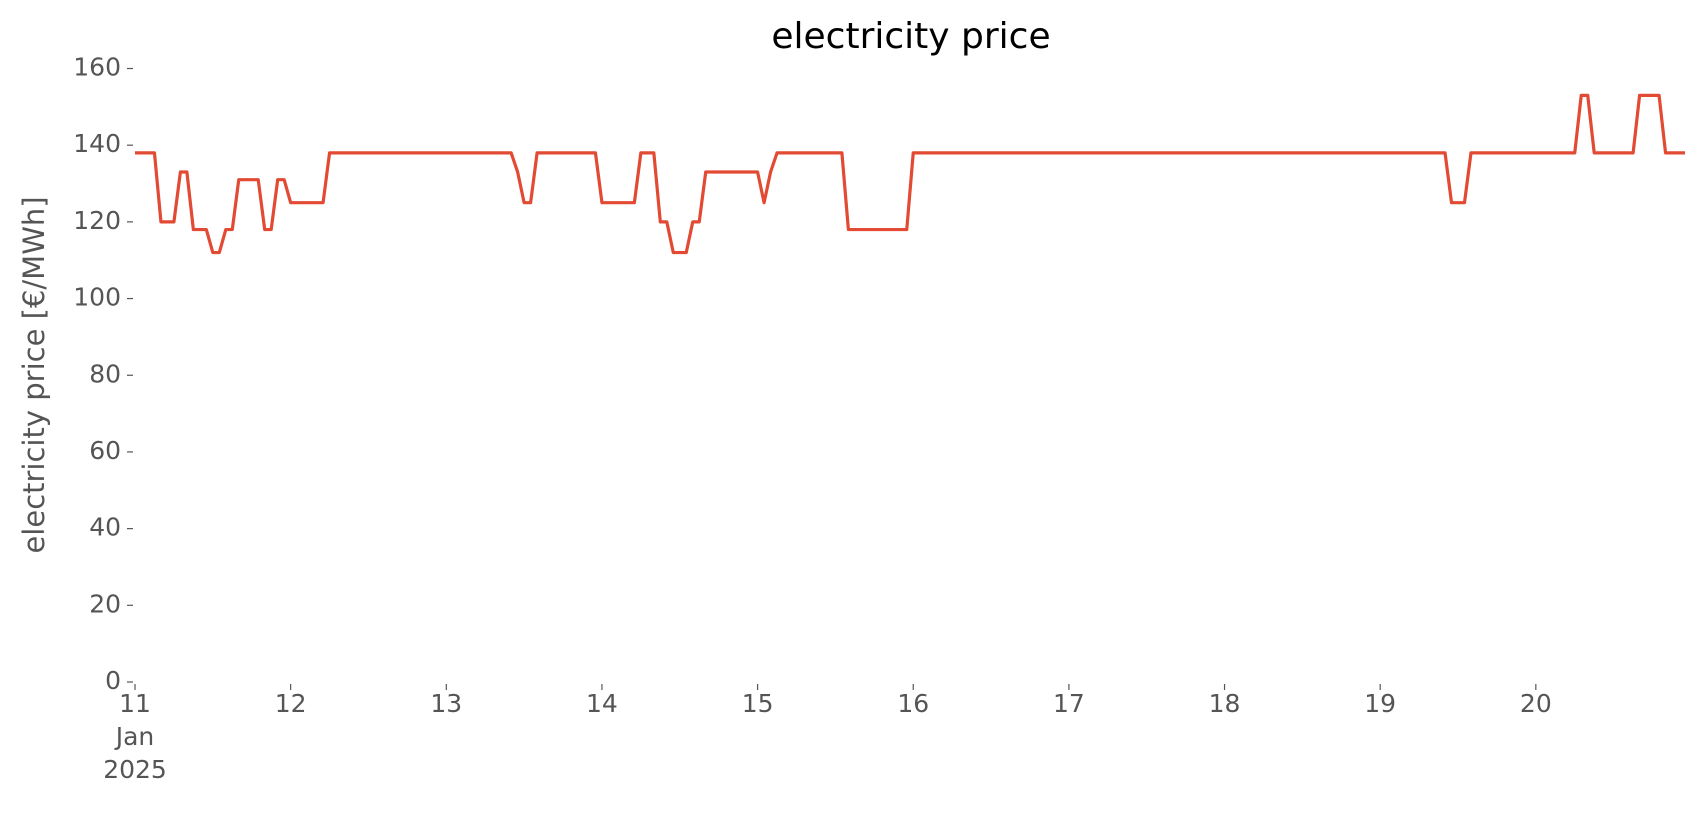  I want to click on y-tick-label: 0, so click(113, 680).